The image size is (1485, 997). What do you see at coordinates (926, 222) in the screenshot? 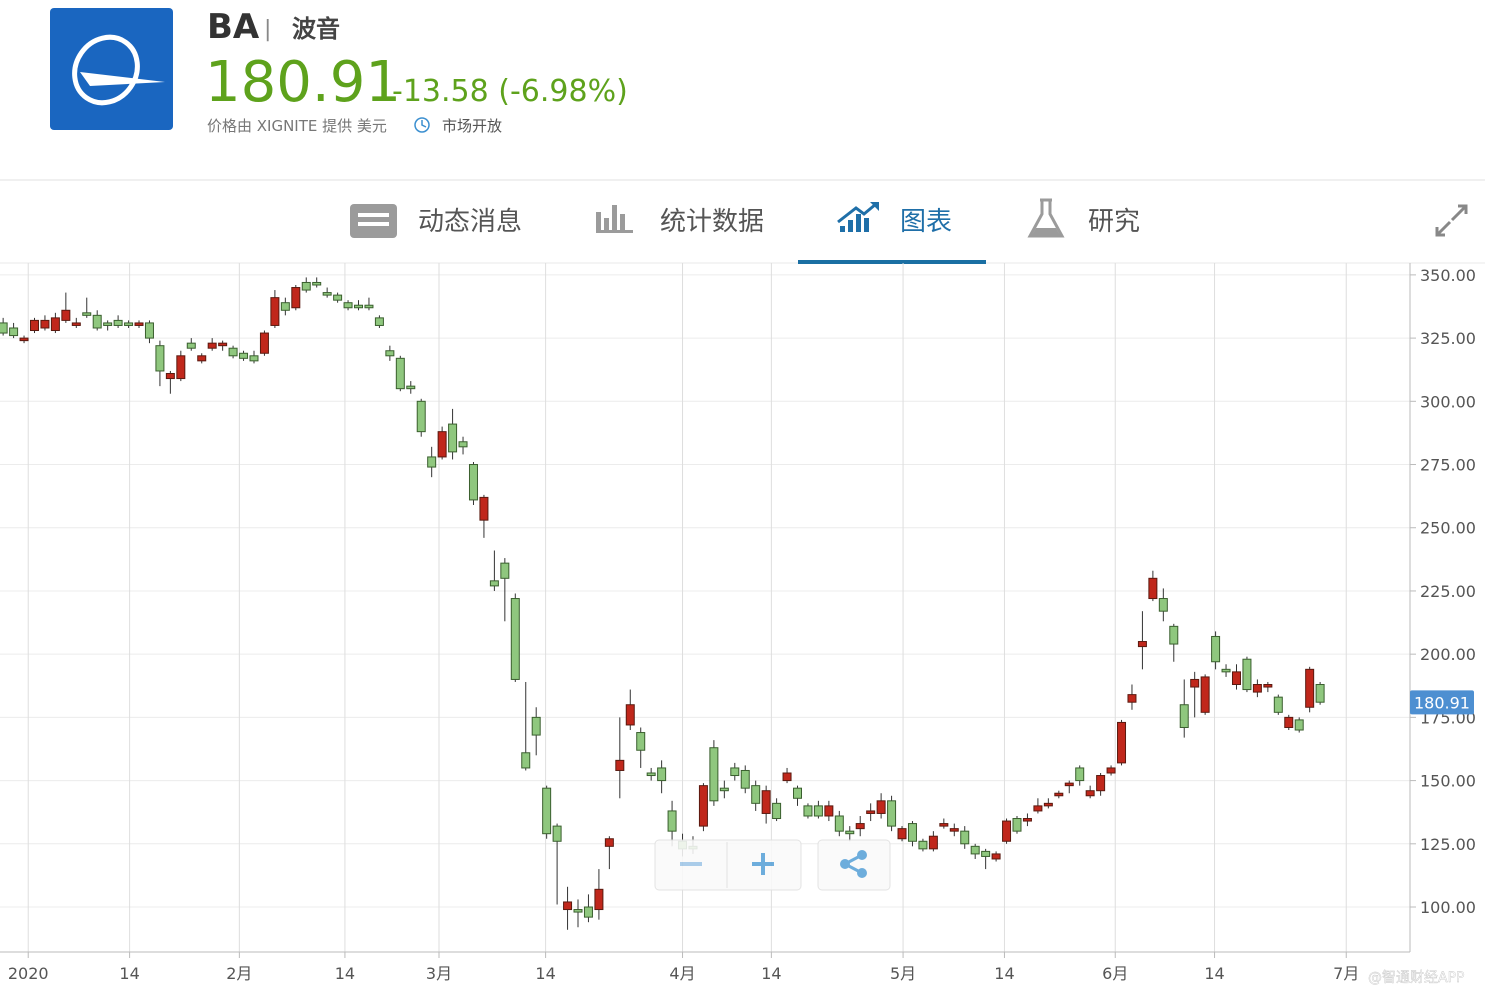
I see `tab: 图表` at bounding box center [926, 222].